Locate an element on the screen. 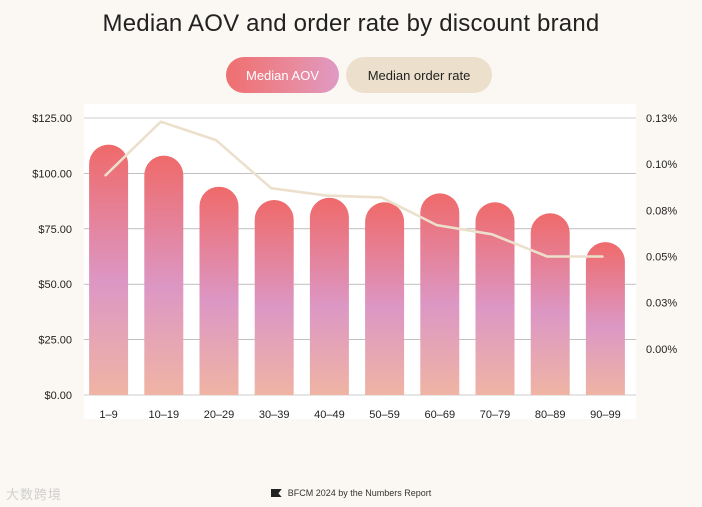 The width and height of the screenshot is (702, 507). x-tick-label: 1–9 is located at coordinates (108, 415).